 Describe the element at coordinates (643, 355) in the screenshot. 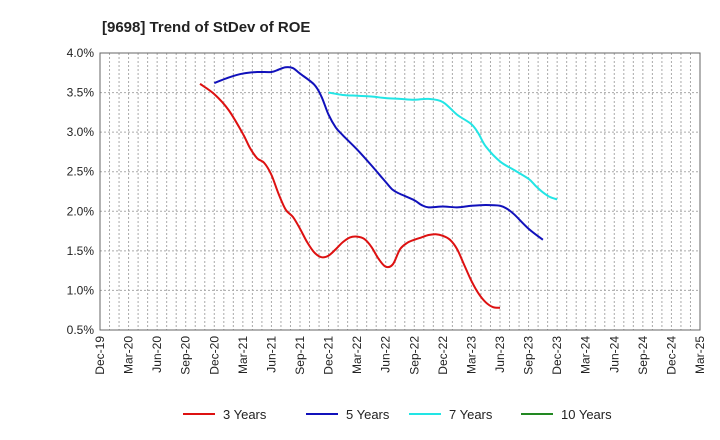

I see `x-tick-label: Sep-24` at that location.